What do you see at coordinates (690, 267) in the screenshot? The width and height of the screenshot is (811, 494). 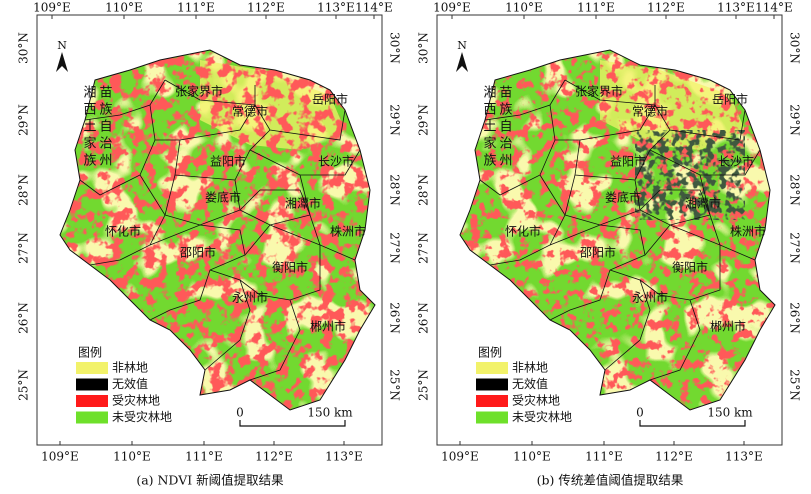 I see `city-label: 衡阳市` at bounding box center [690, 267].